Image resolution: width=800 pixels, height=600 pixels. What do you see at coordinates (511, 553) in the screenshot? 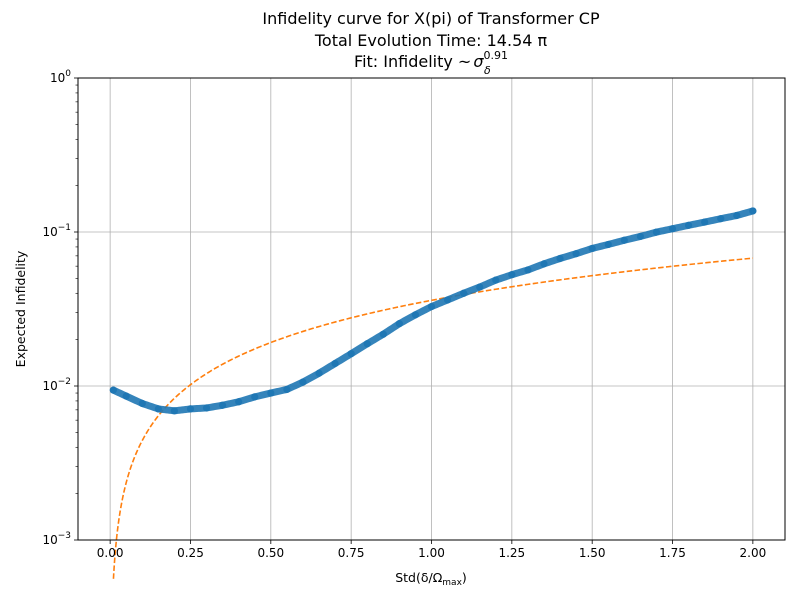
I see `x-tick-label: 1.25` at bounding box center [511, 553].